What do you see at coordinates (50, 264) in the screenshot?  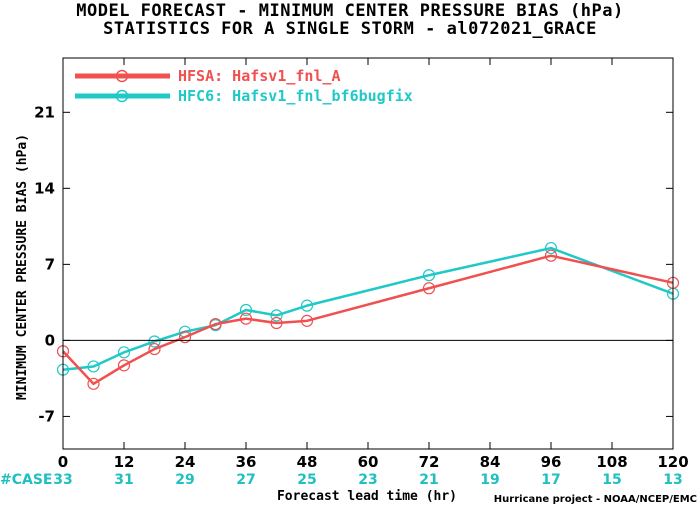 I see `y-tick-label: 7` at bounding box center [50, 264].